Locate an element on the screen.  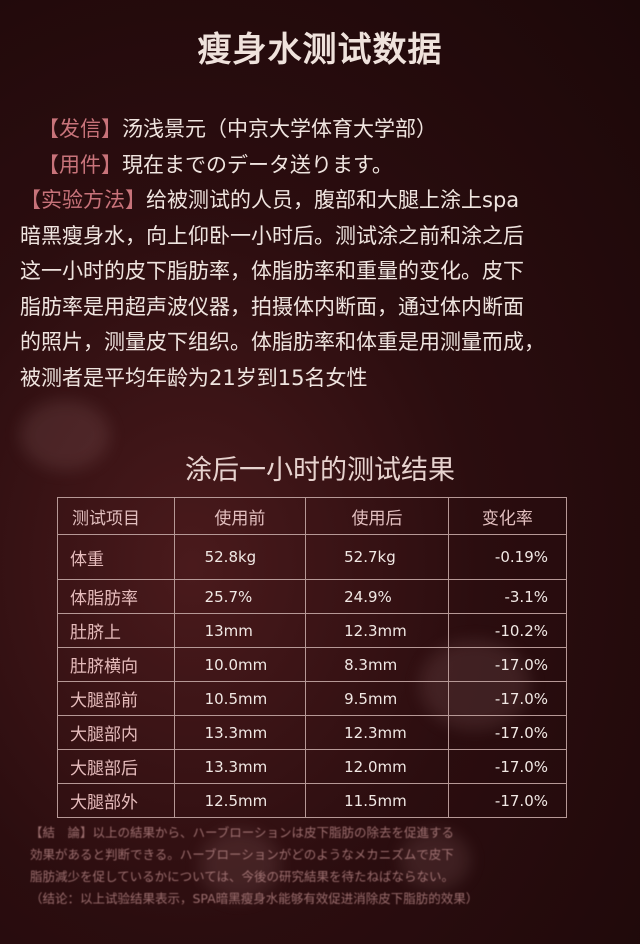
cell-item: 大腿部前 is located at coordinates (116, 698).